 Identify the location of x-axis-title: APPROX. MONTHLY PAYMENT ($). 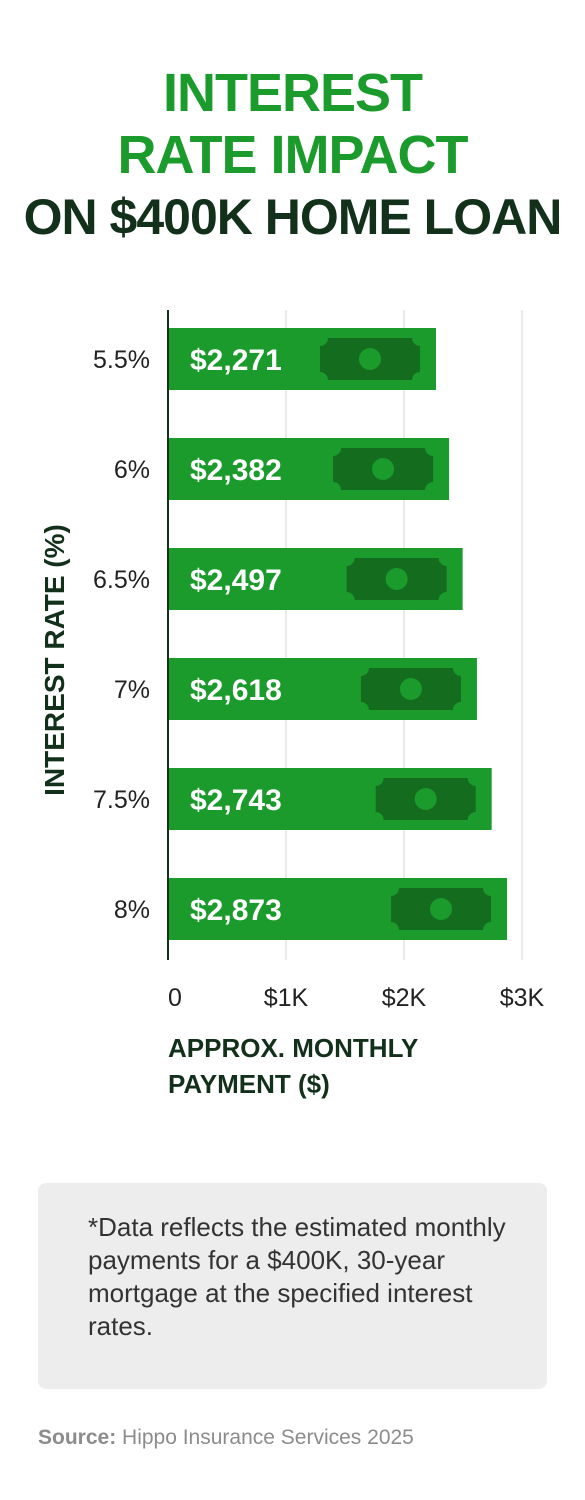
(293, 1066).